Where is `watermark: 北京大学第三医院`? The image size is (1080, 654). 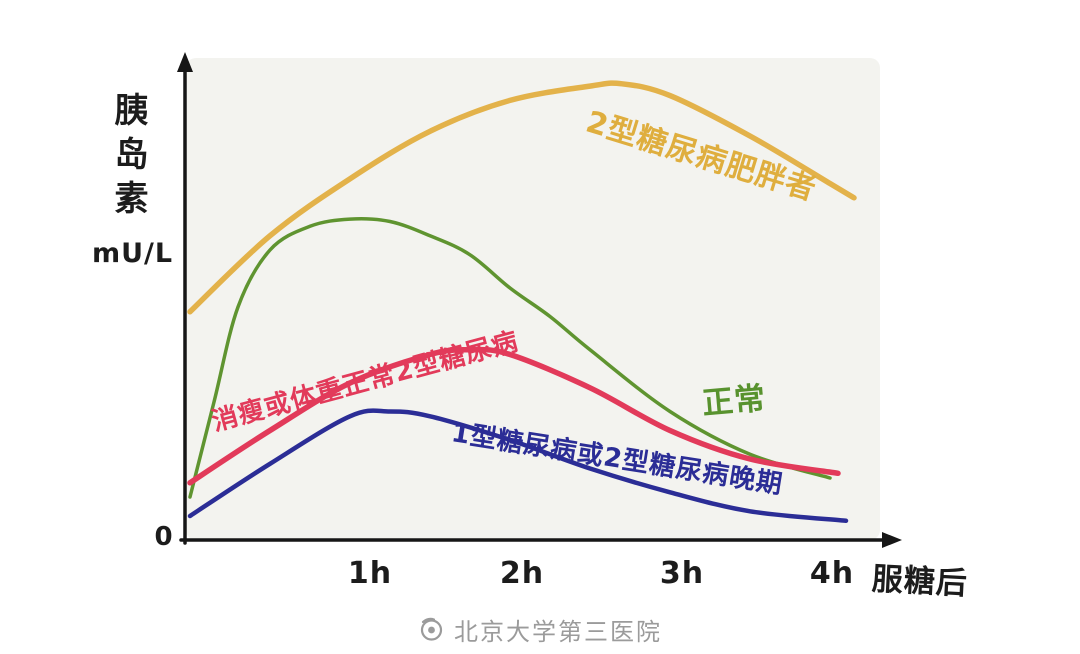 watermark: 北京大学第三医院 is located at coordinates (540, 629).